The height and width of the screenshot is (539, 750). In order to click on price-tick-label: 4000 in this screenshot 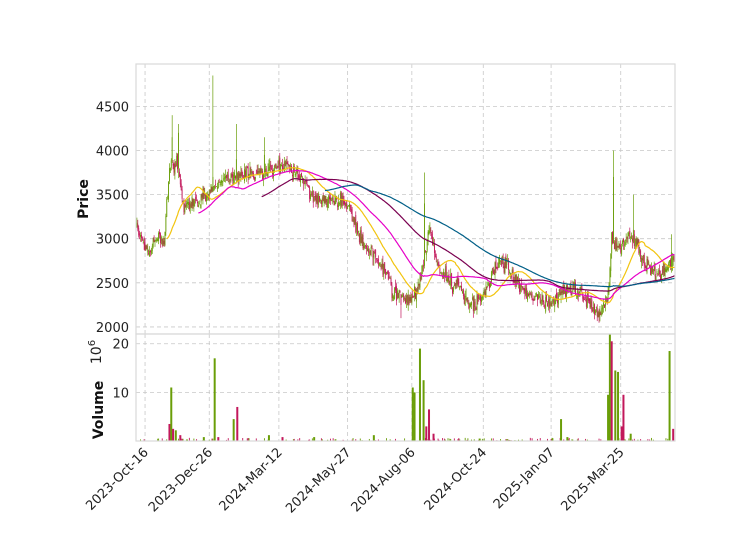, I will do `click(112, 151)`.